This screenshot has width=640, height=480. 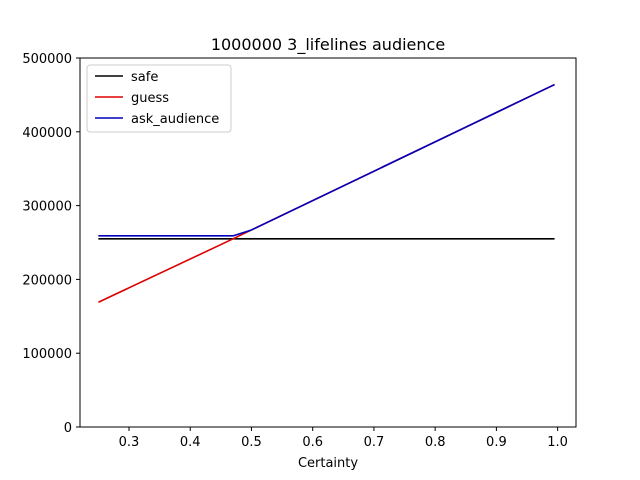 What do you see at coordinates (328, 463) in the screenshot?
I see `x-axis-label: Certainty` at bounding box center [328, 463].